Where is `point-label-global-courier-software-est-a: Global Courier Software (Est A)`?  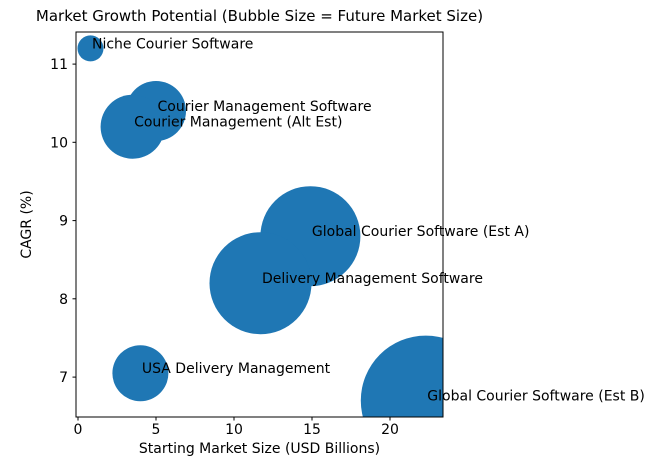 point-label-global-courier-software-est-a: Global Courier Software (Est A) is located at coordinates (421, 232).